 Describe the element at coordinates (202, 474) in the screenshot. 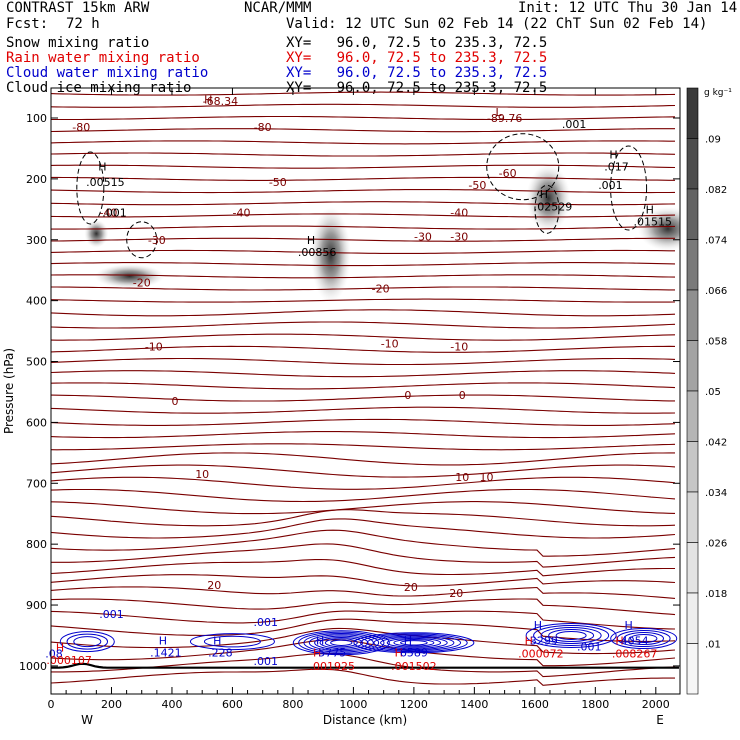

I see `isotherm-label: 10` at that location.